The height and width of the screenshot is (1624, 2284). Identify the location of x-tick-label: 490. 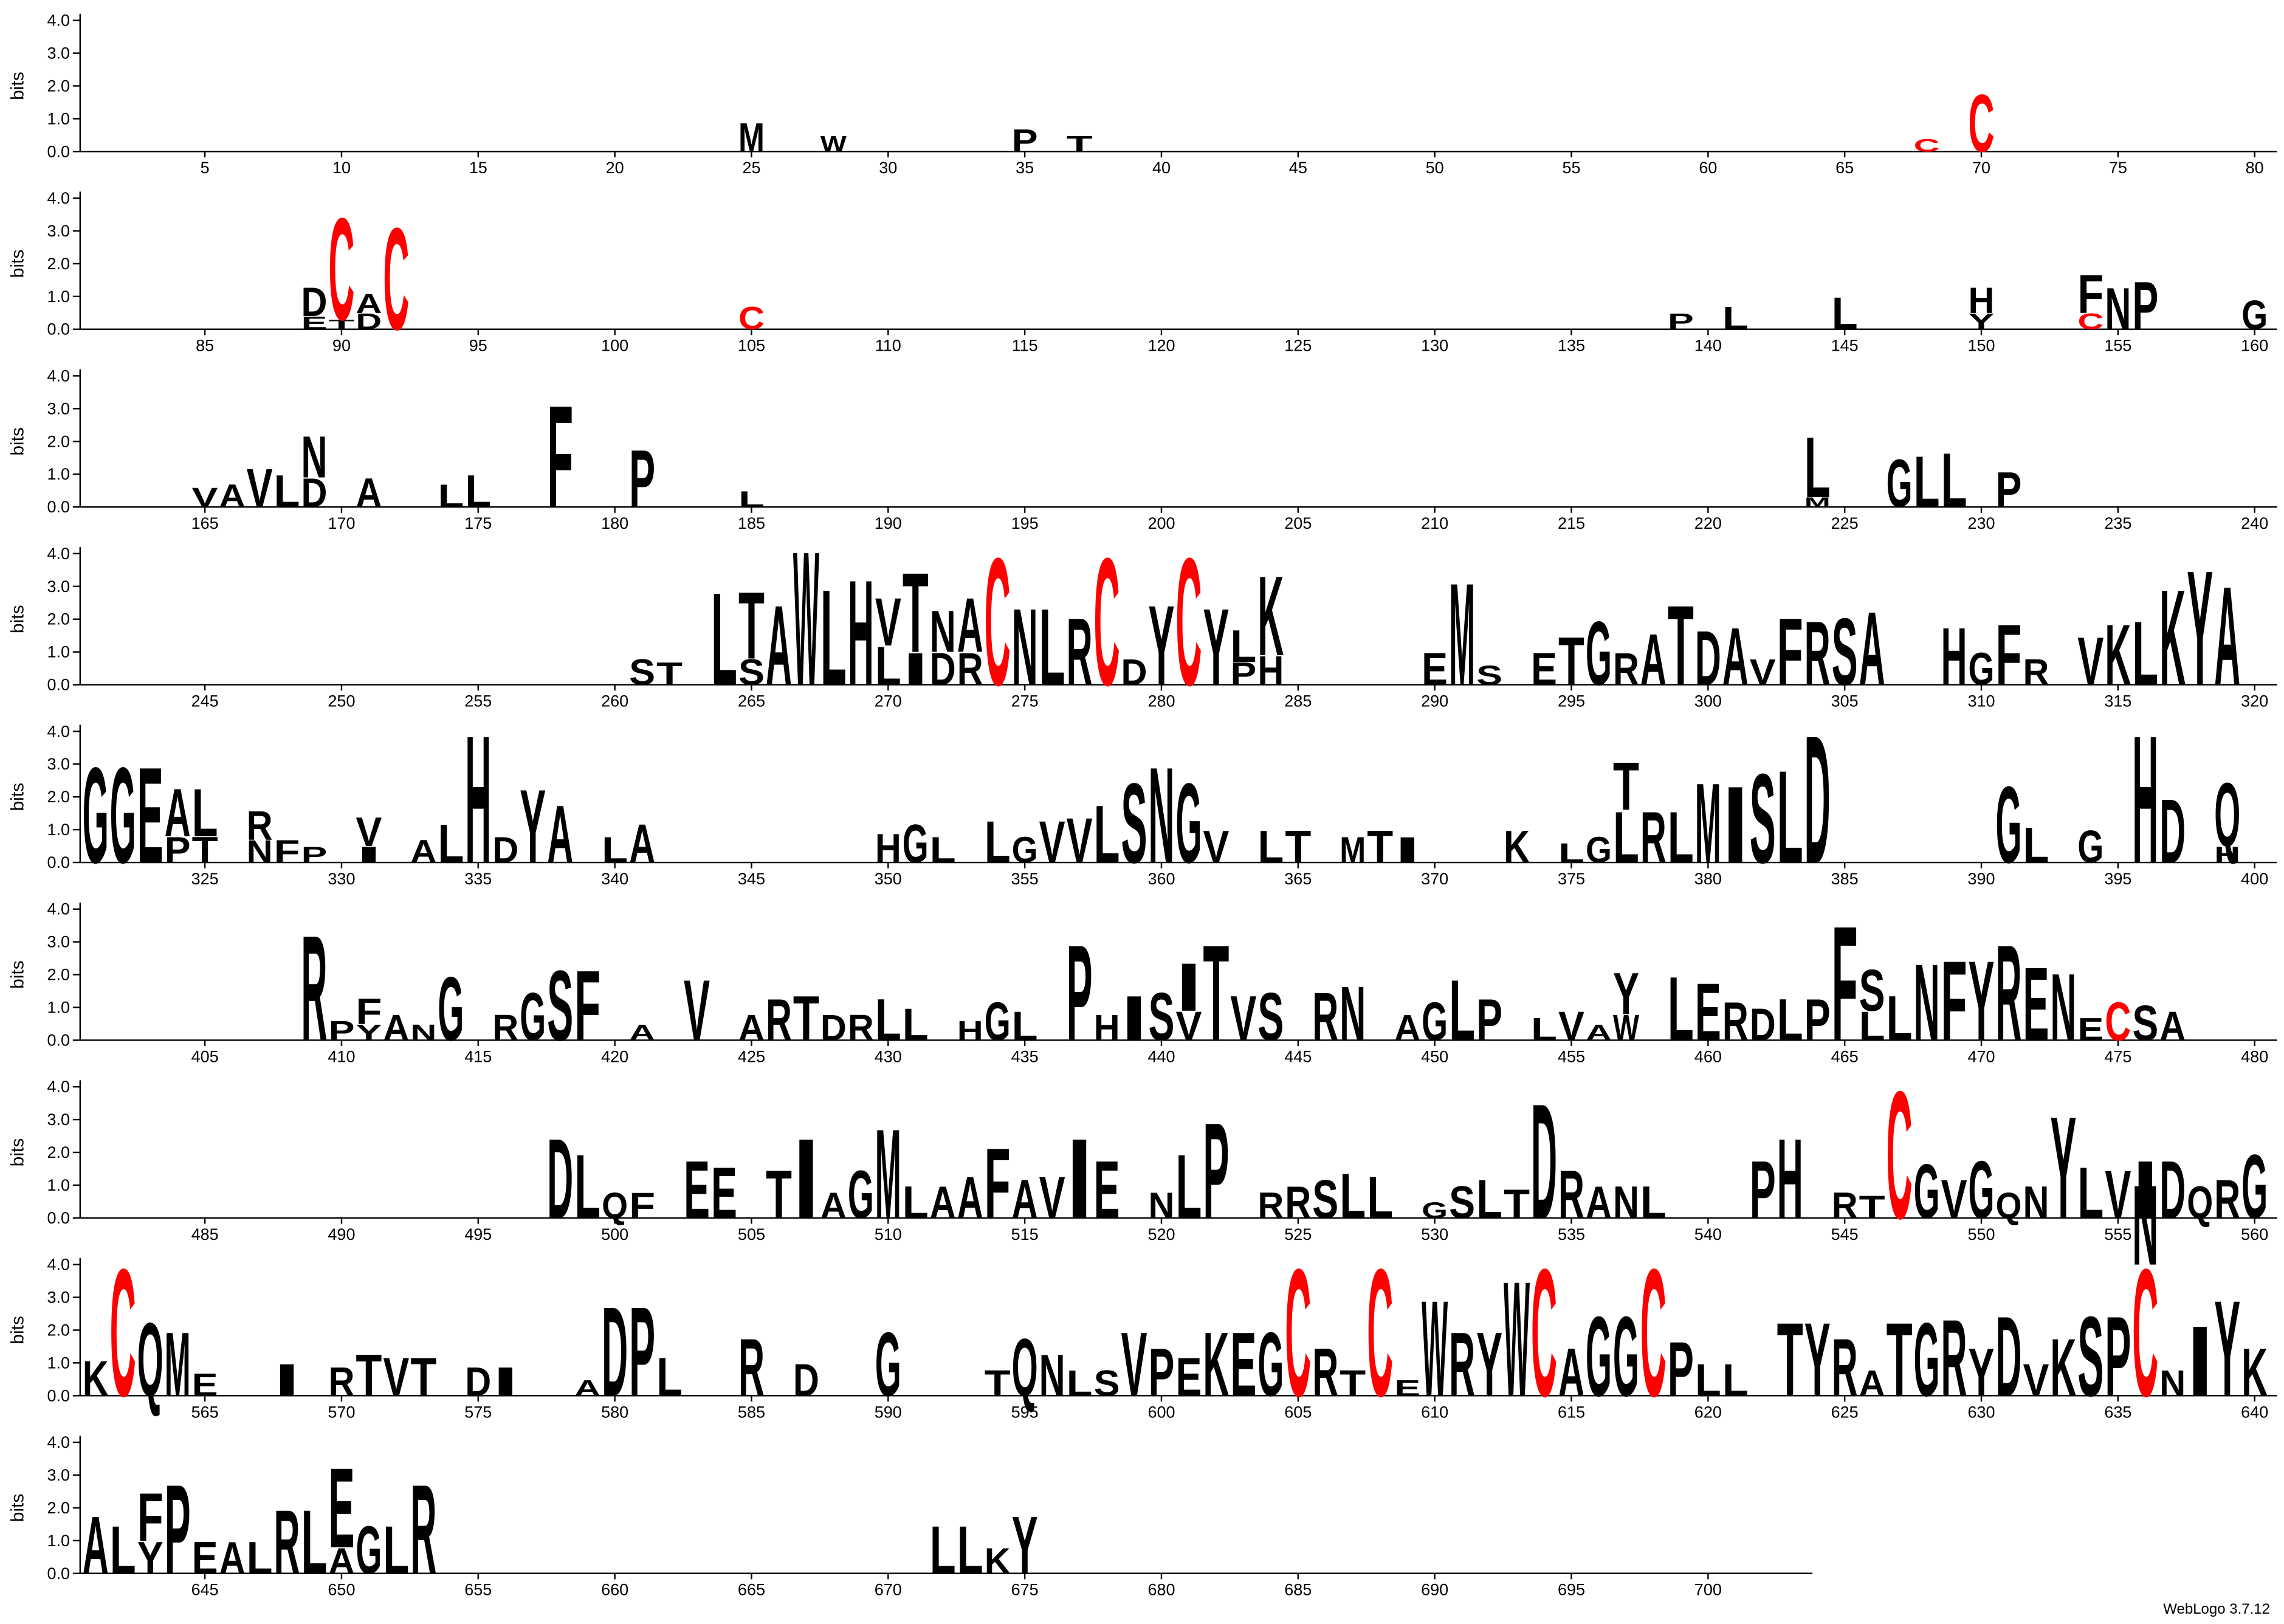
(341, 1234).